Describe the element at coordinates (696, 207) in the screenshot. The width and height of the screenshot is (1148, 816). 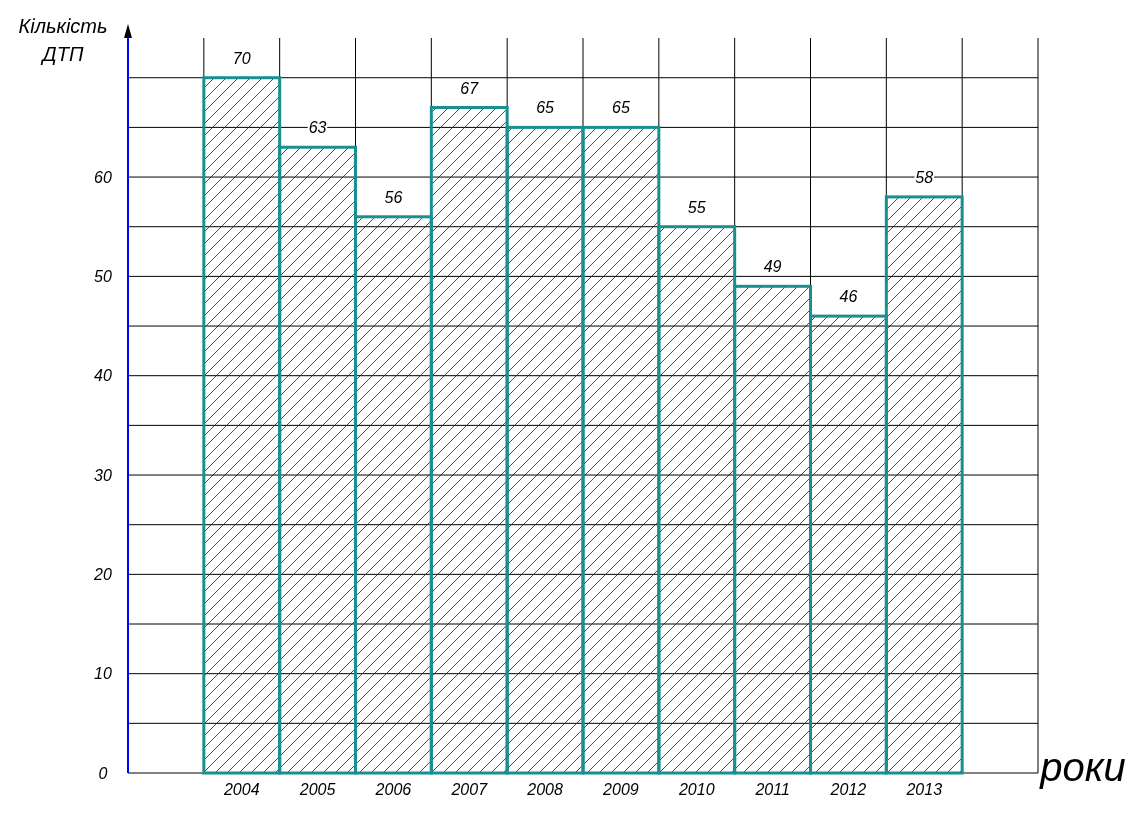
I see `data-label: 55` at that location.